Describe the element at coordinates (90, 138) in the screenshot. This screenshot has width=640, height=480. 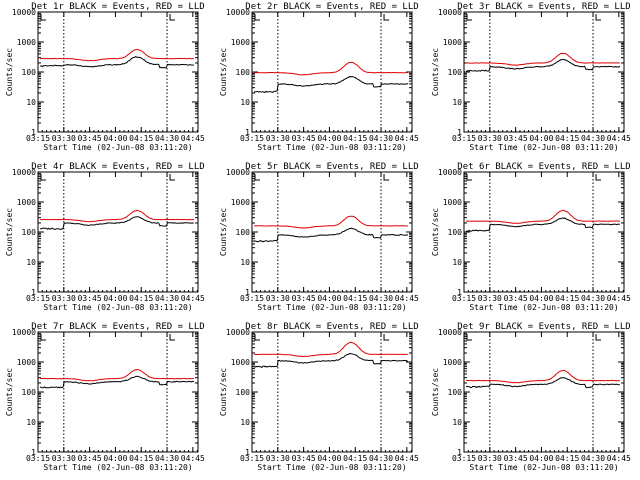
I see `x-tick-label: 03:45` at that location.